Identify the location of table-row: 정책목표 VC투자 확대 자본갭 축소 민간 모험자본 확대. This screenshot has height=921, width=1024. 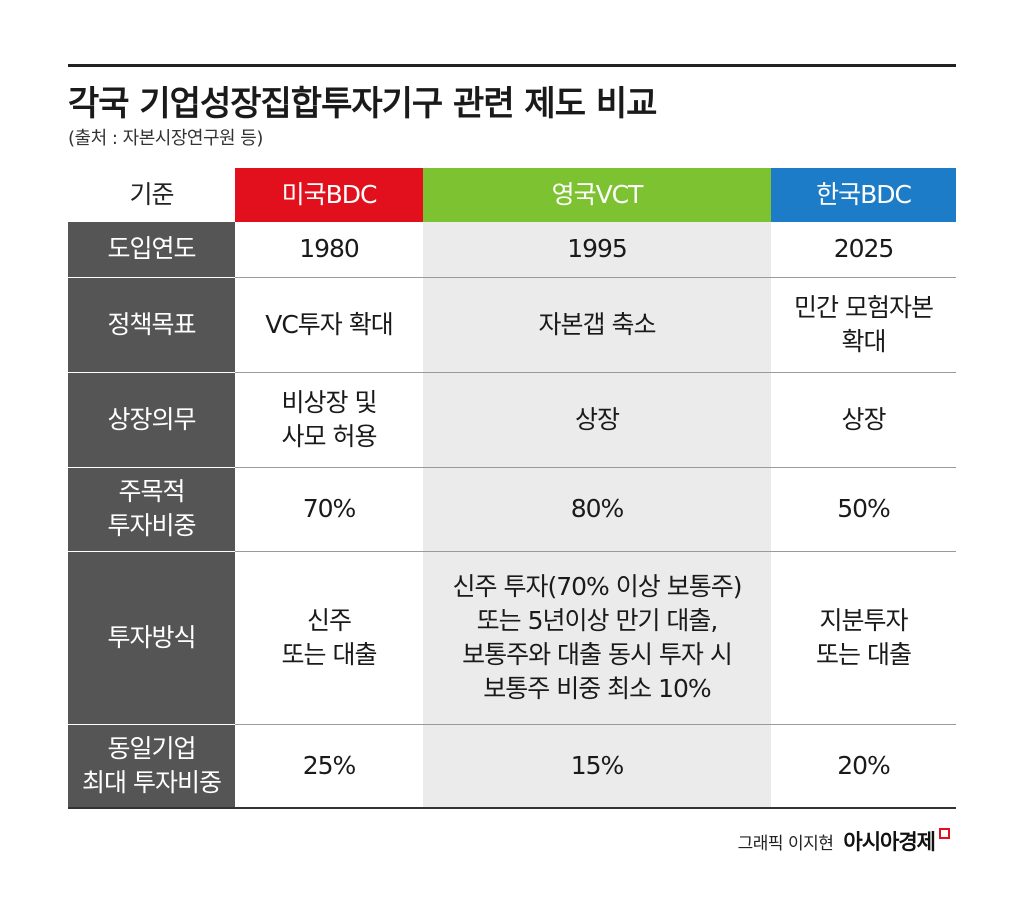
(512, 325).